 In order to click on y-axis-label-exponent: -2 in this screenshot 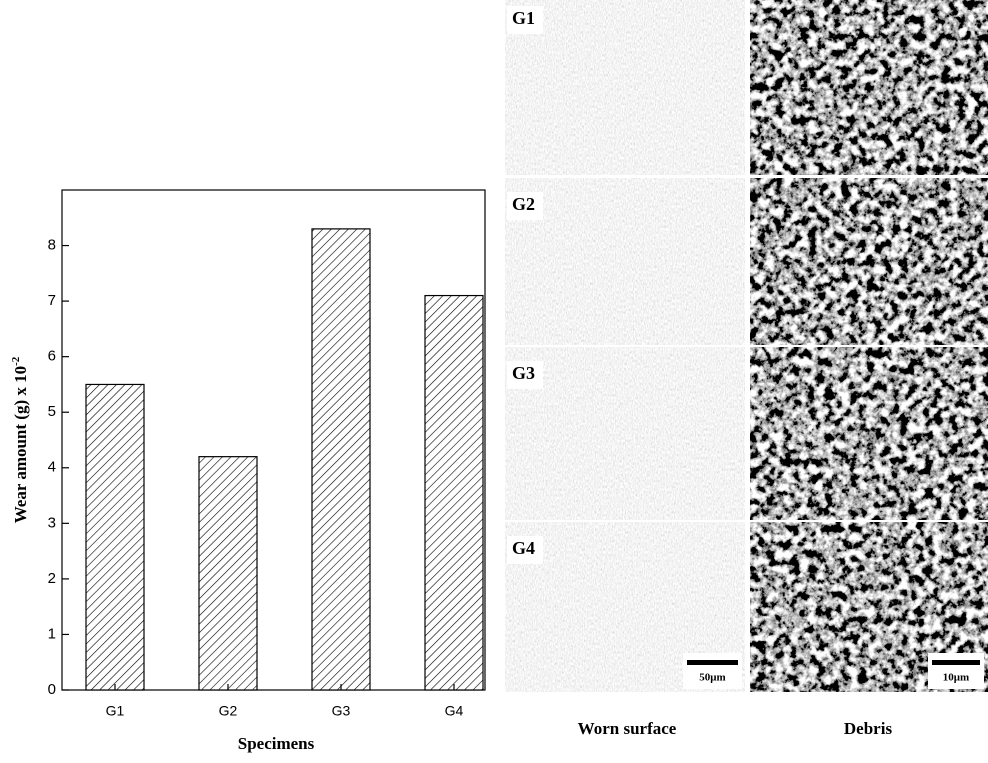, I will do `click(16, 361)`.